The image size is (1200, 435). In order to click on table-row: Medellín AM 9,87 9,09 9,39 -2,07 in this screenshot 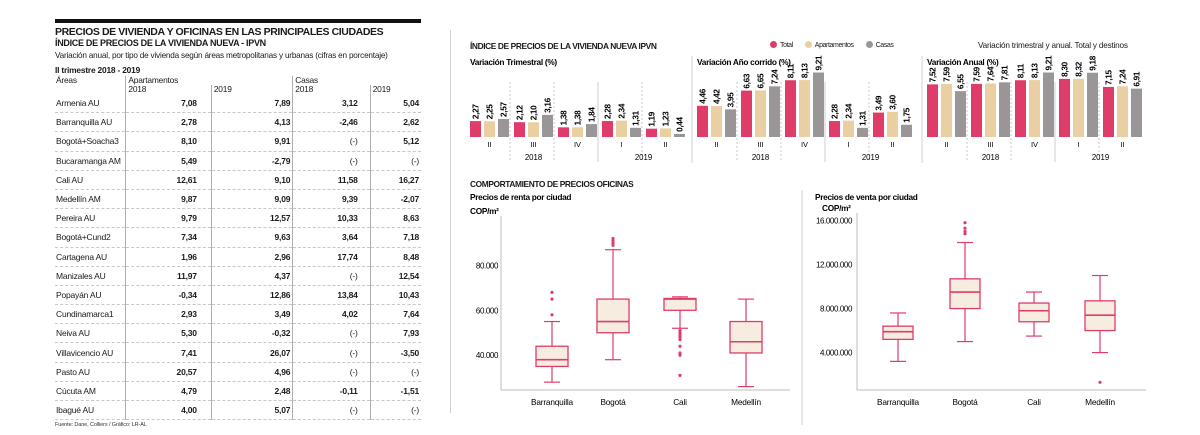, I will do `click(238, 199)`.